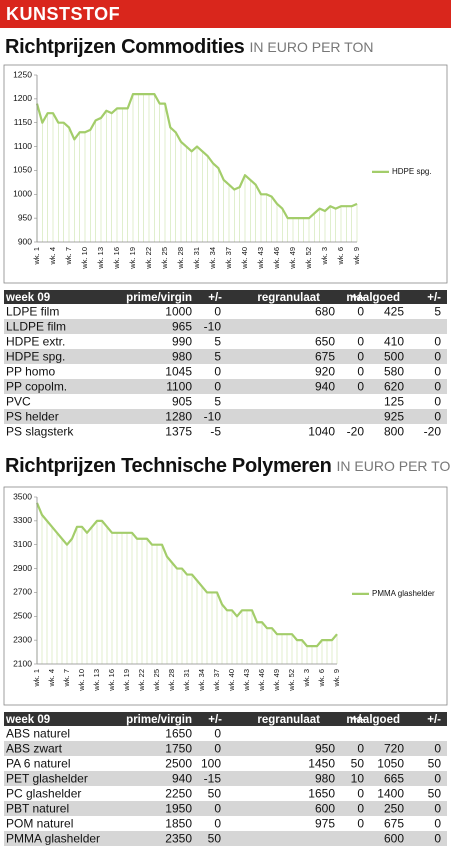  Describe the element at coordinates (325, 749) in the screenshot. I see `table-cell: 950` at that location.